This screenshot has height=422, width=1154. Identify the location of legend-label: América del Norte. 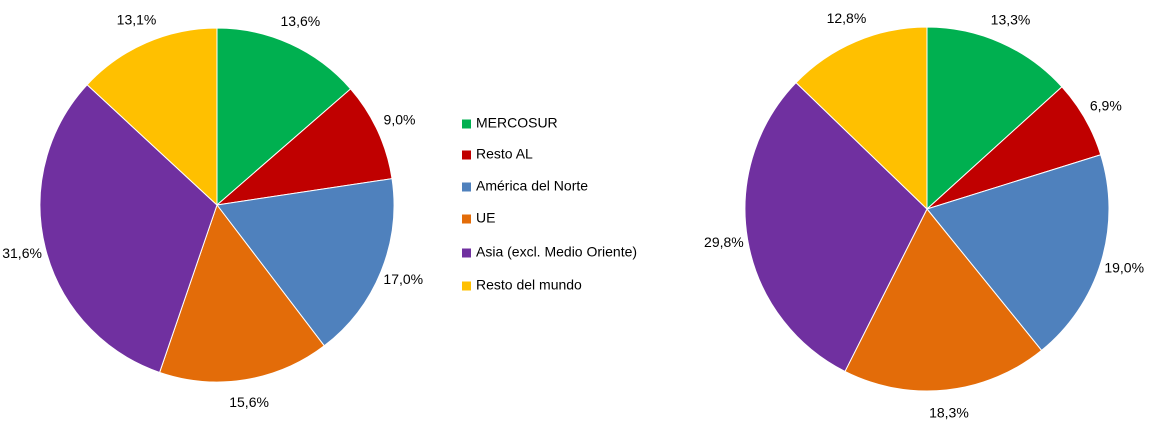
(532, 186).